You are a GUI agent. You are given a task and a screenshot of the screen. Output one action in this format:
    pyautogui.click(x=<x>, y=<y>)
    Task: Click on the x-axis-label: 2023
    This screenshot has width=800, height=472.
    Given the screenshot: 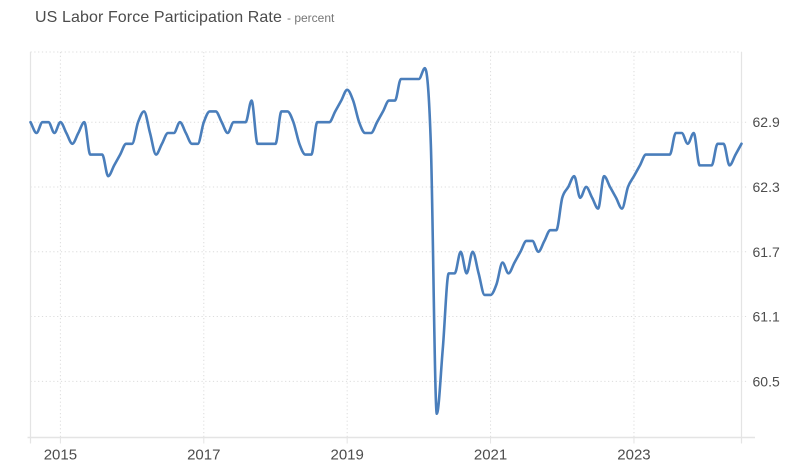 What is the action you would take?
    pyautogui.click(x=633, y=455)
    